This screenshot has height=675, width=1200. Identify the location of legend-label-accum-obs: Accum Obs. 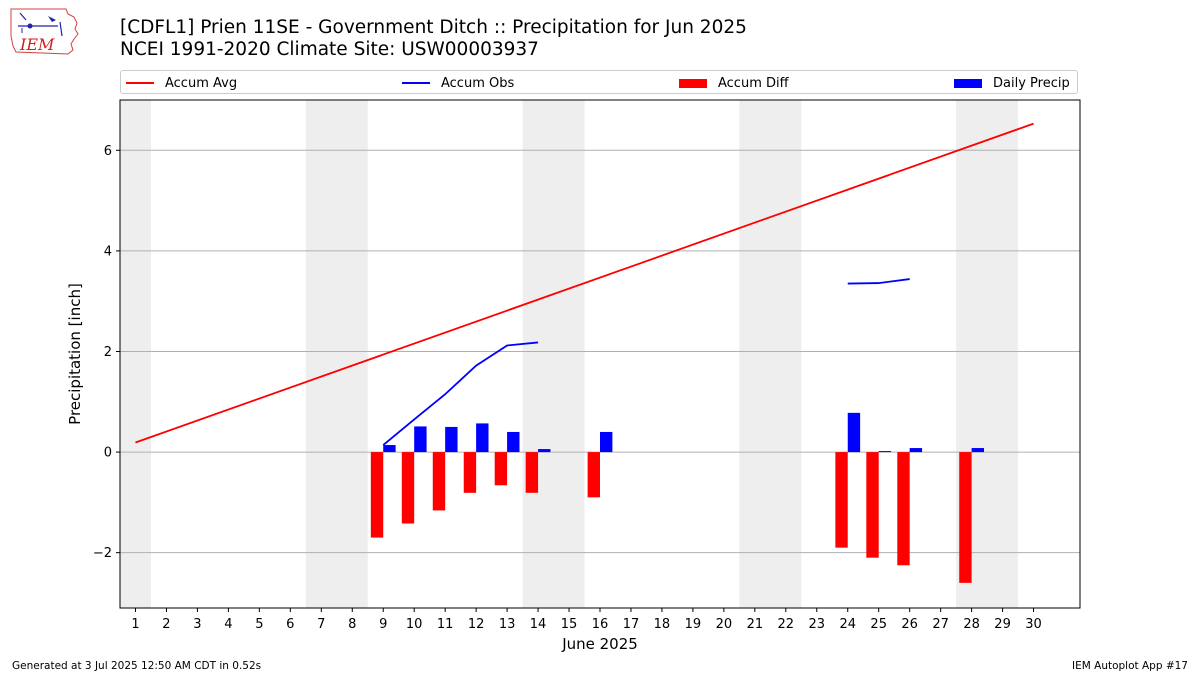
(478, 83).